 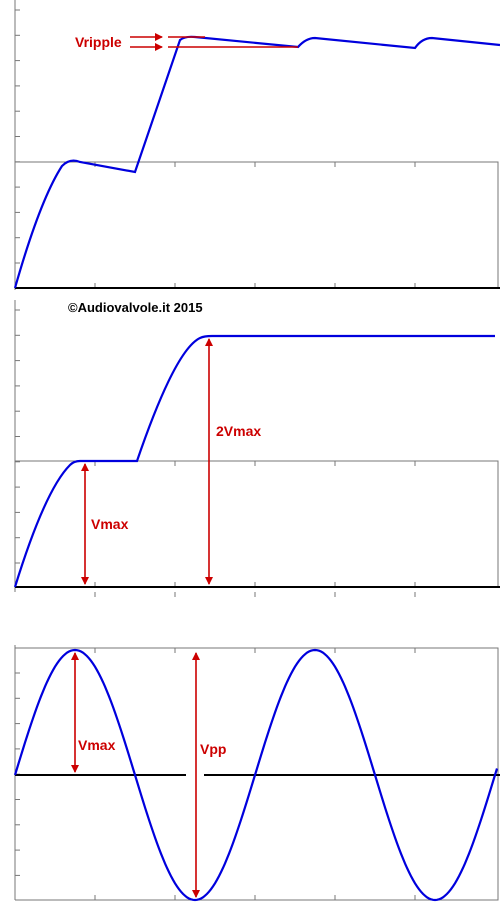 I want to click on label: 2Vmax, so click(x=238, y=431).